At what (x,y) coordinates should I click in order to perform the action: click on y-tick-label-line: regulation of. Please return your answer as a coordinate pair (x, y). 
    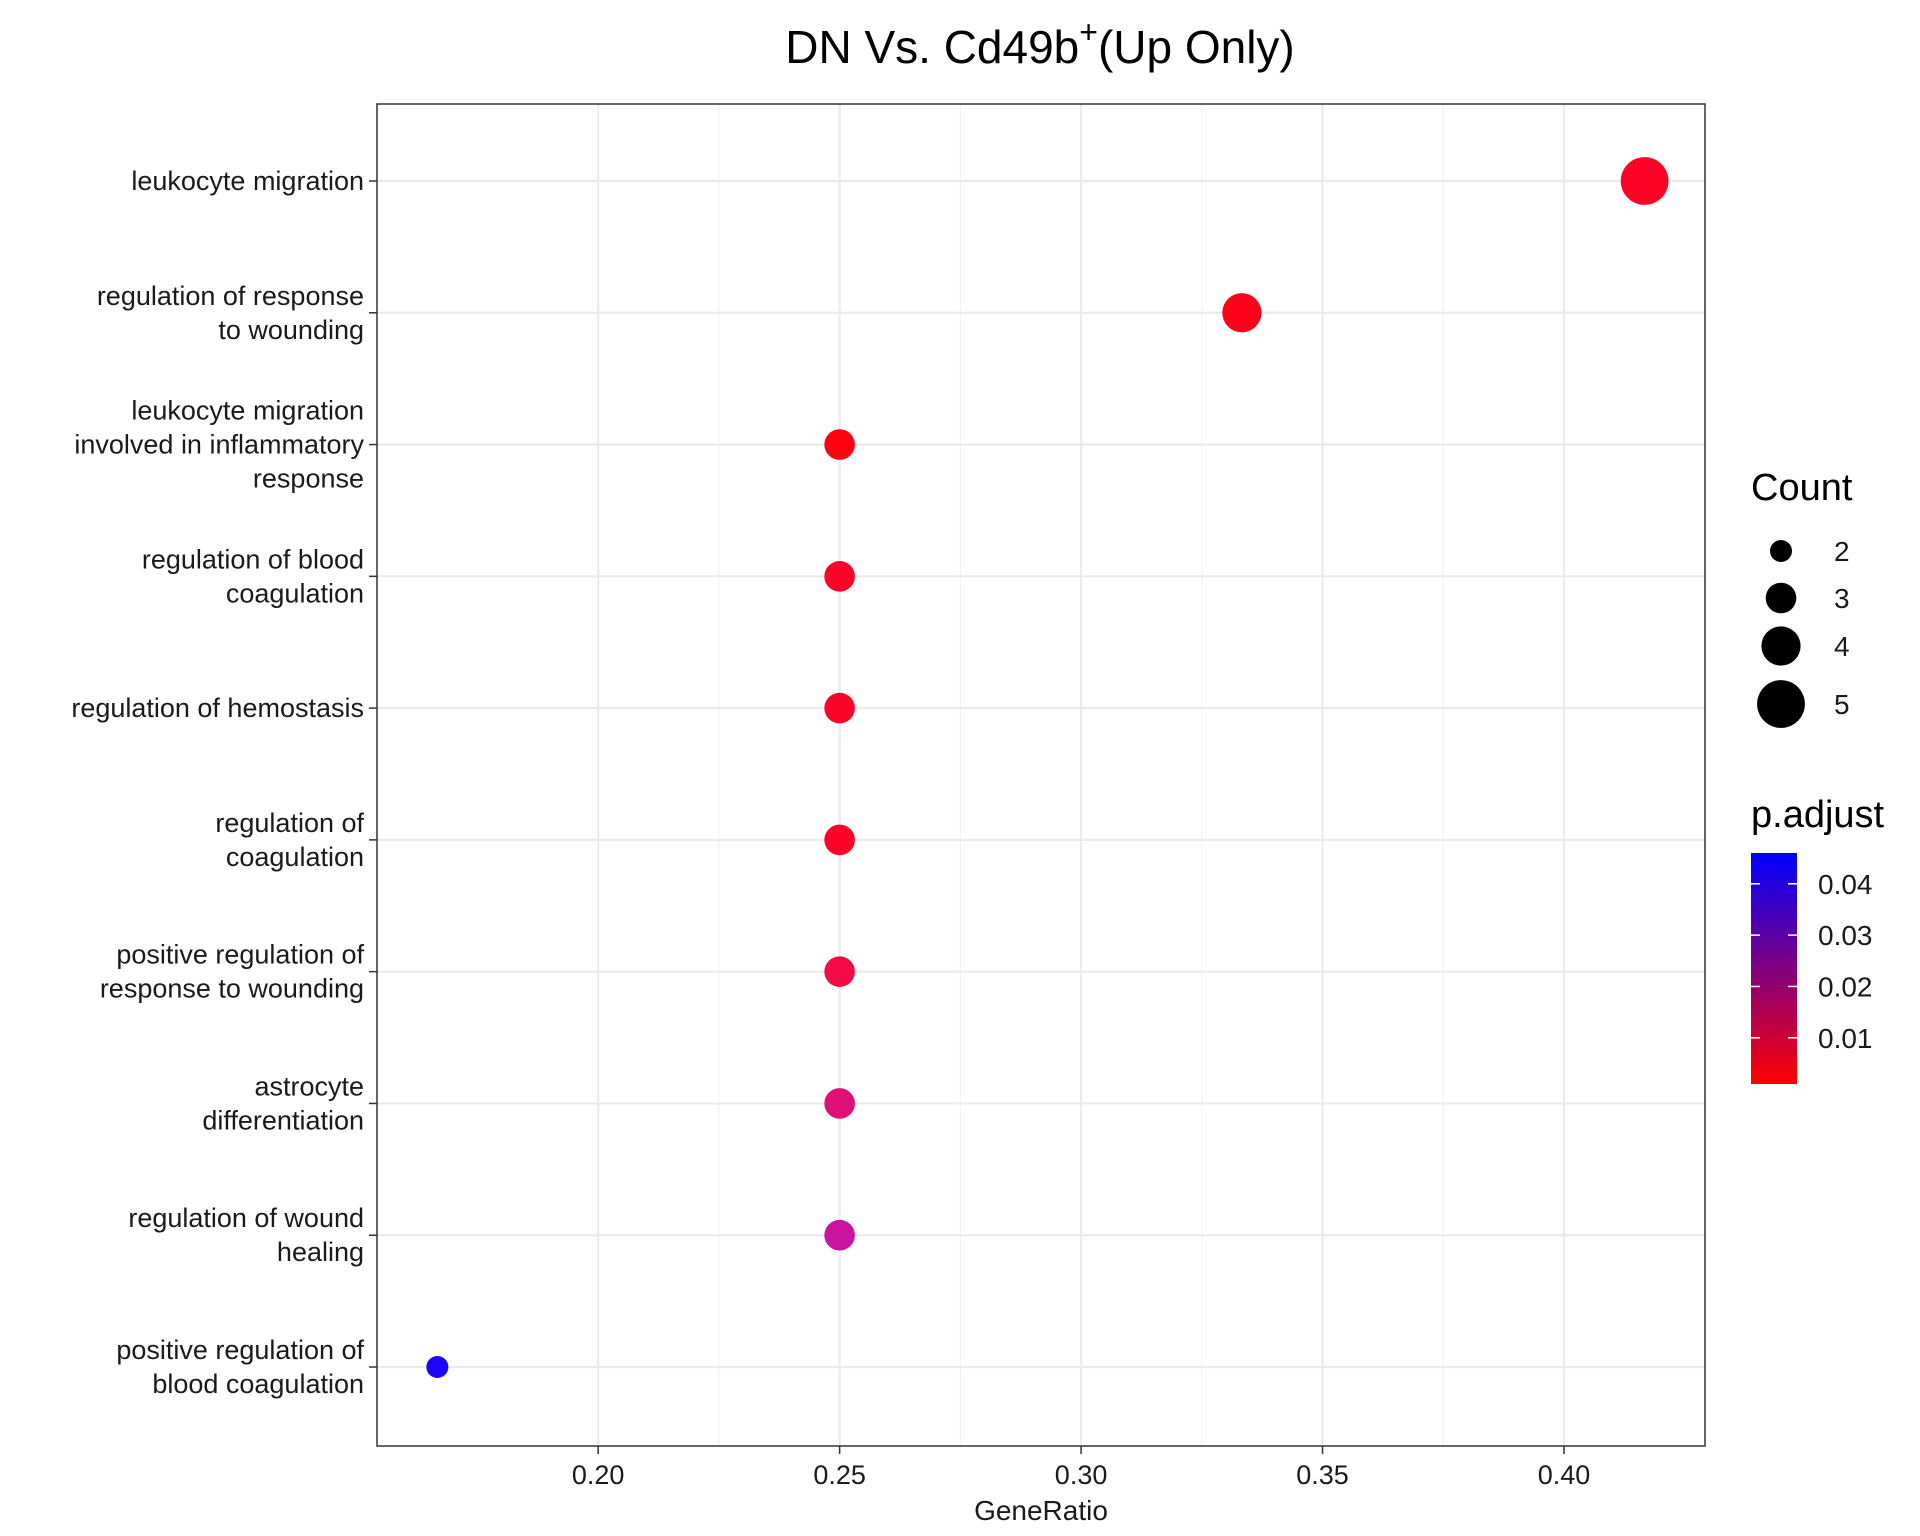
    Looking at the image, I should click on (289, 823).